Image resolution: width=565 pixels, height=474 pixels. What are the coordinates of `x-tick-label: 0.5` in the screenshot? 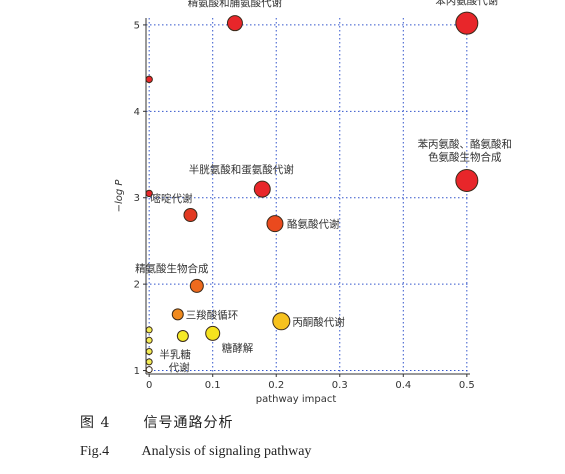 It's located at (467, 385).